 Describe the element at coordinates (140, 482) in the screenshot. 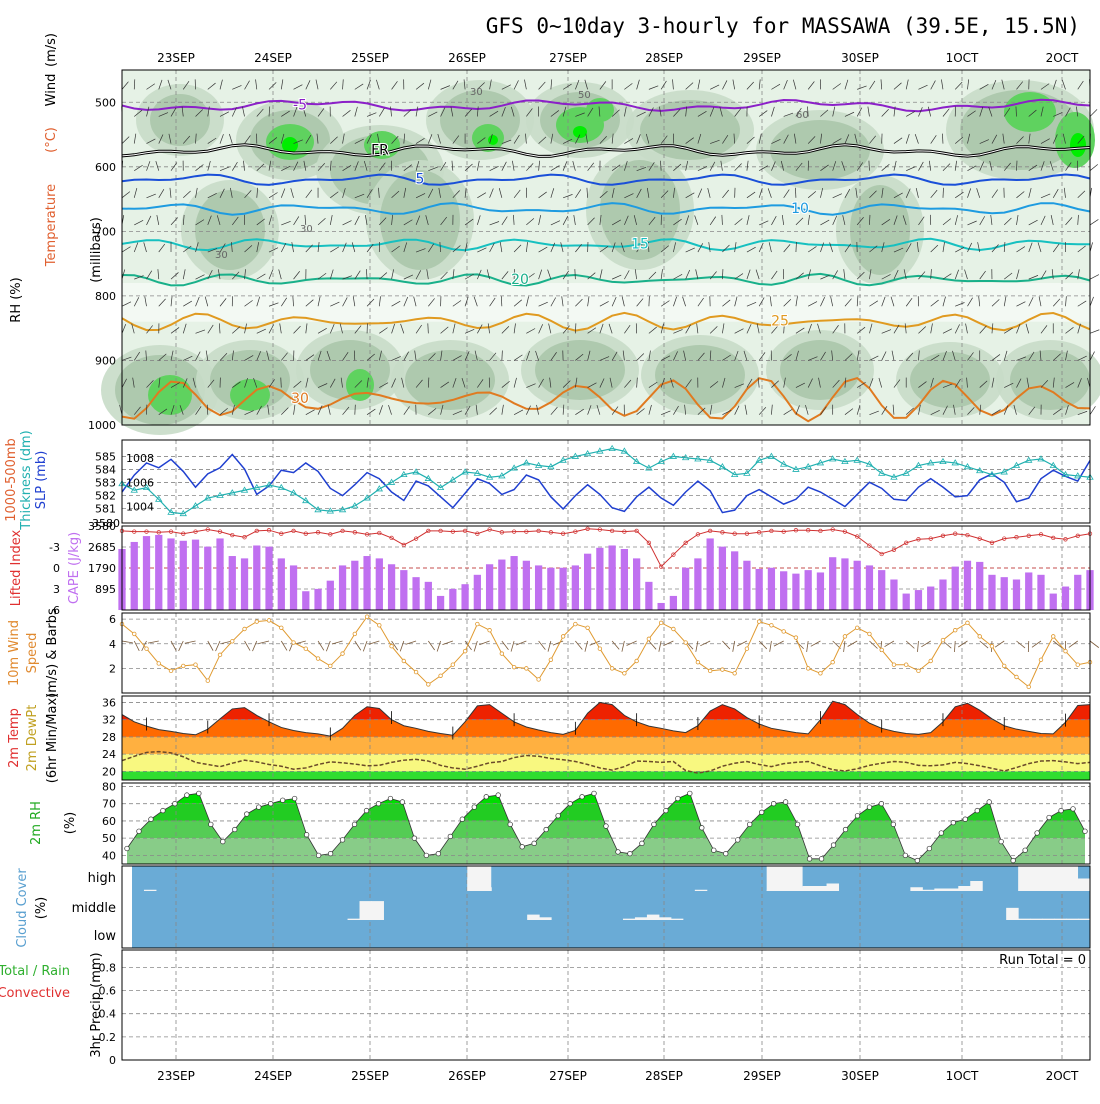

I see `slp-tick: 1006` at that location.